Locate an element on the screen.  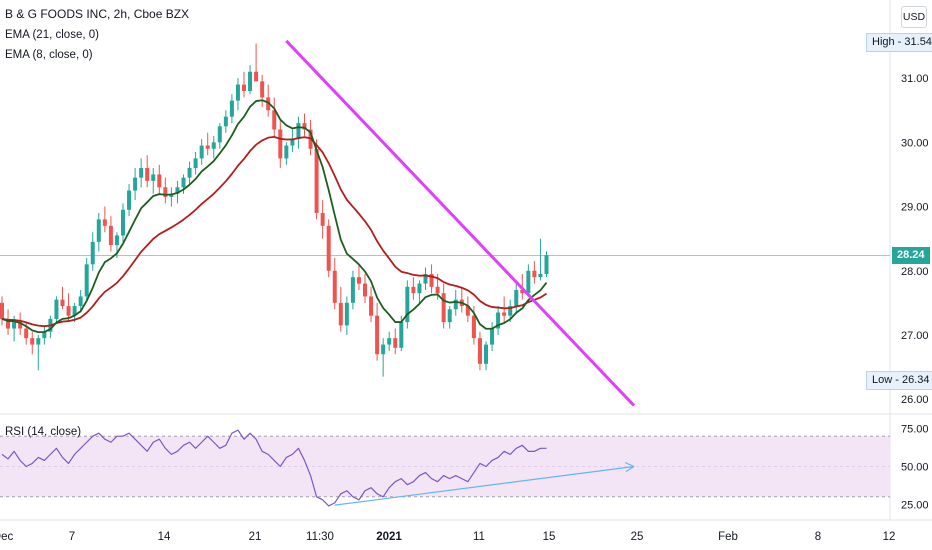
rsi-tick-label: 25.00 is located at coordinates (915, 505).